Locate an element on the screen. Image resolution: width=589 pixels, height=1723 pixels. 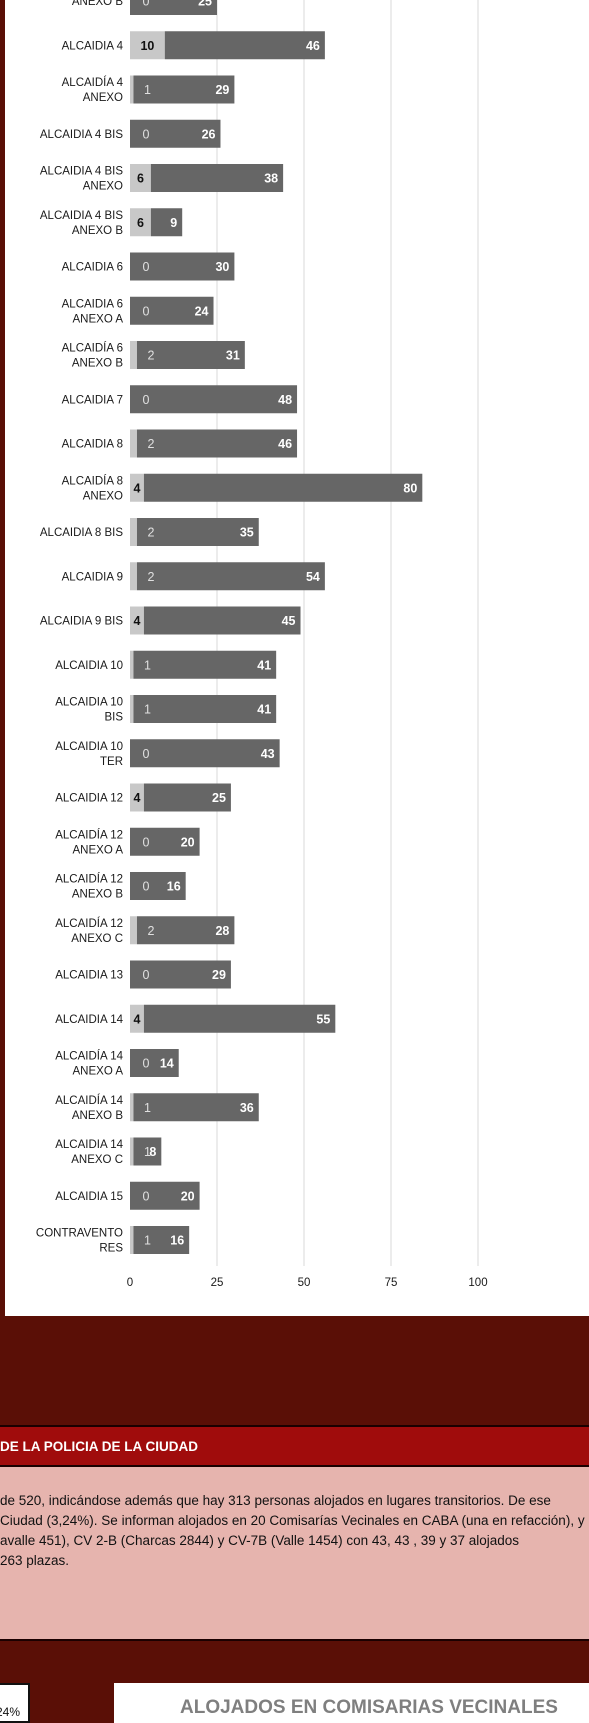
data-label-series-2: 31 is located at coordinates (233, 356).